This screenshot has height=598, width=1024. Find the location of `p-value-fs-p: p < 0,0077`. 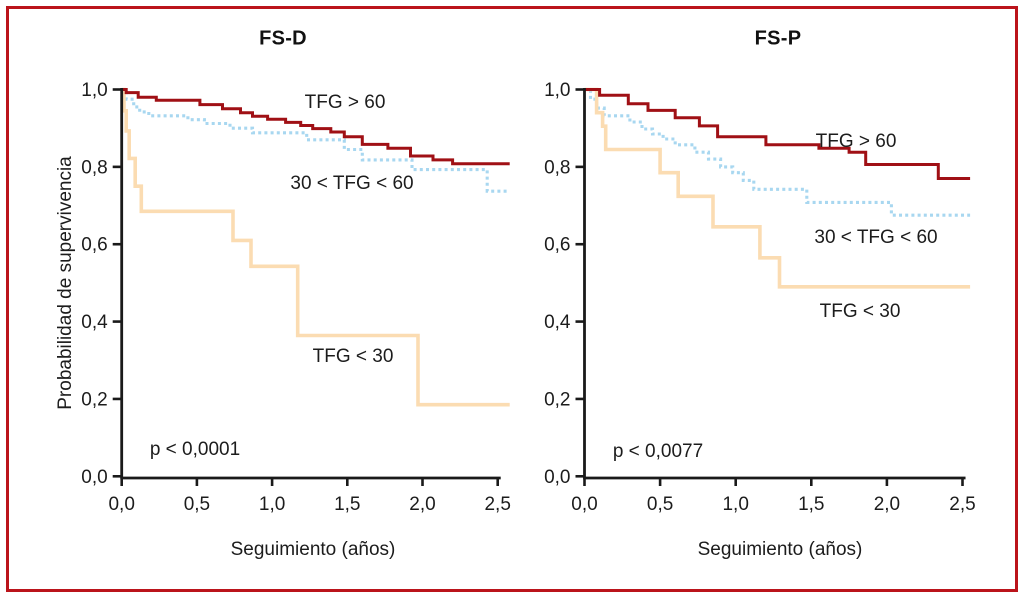

p-value-fs-p: p < 0,0077 is located at coordinates (658, 451).